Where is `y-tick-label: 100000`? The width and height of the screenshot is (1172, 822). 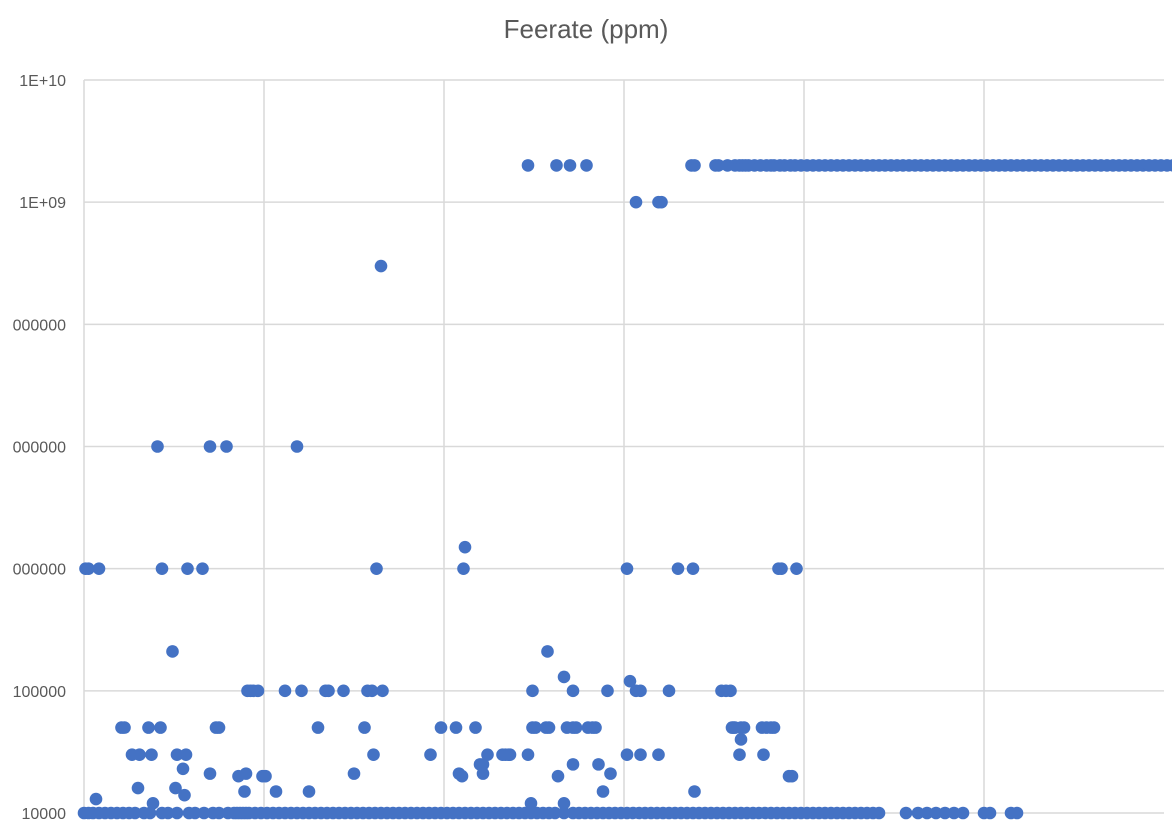 y-tick-label: 100000 is located at coordinates (39, 692).